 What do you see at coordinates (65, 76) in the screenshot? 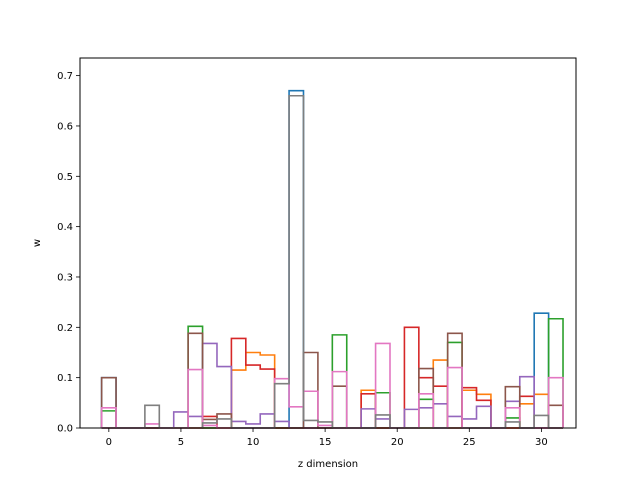
I see `y-tick-label-7: 0.7` at bounding box center [65, 76].